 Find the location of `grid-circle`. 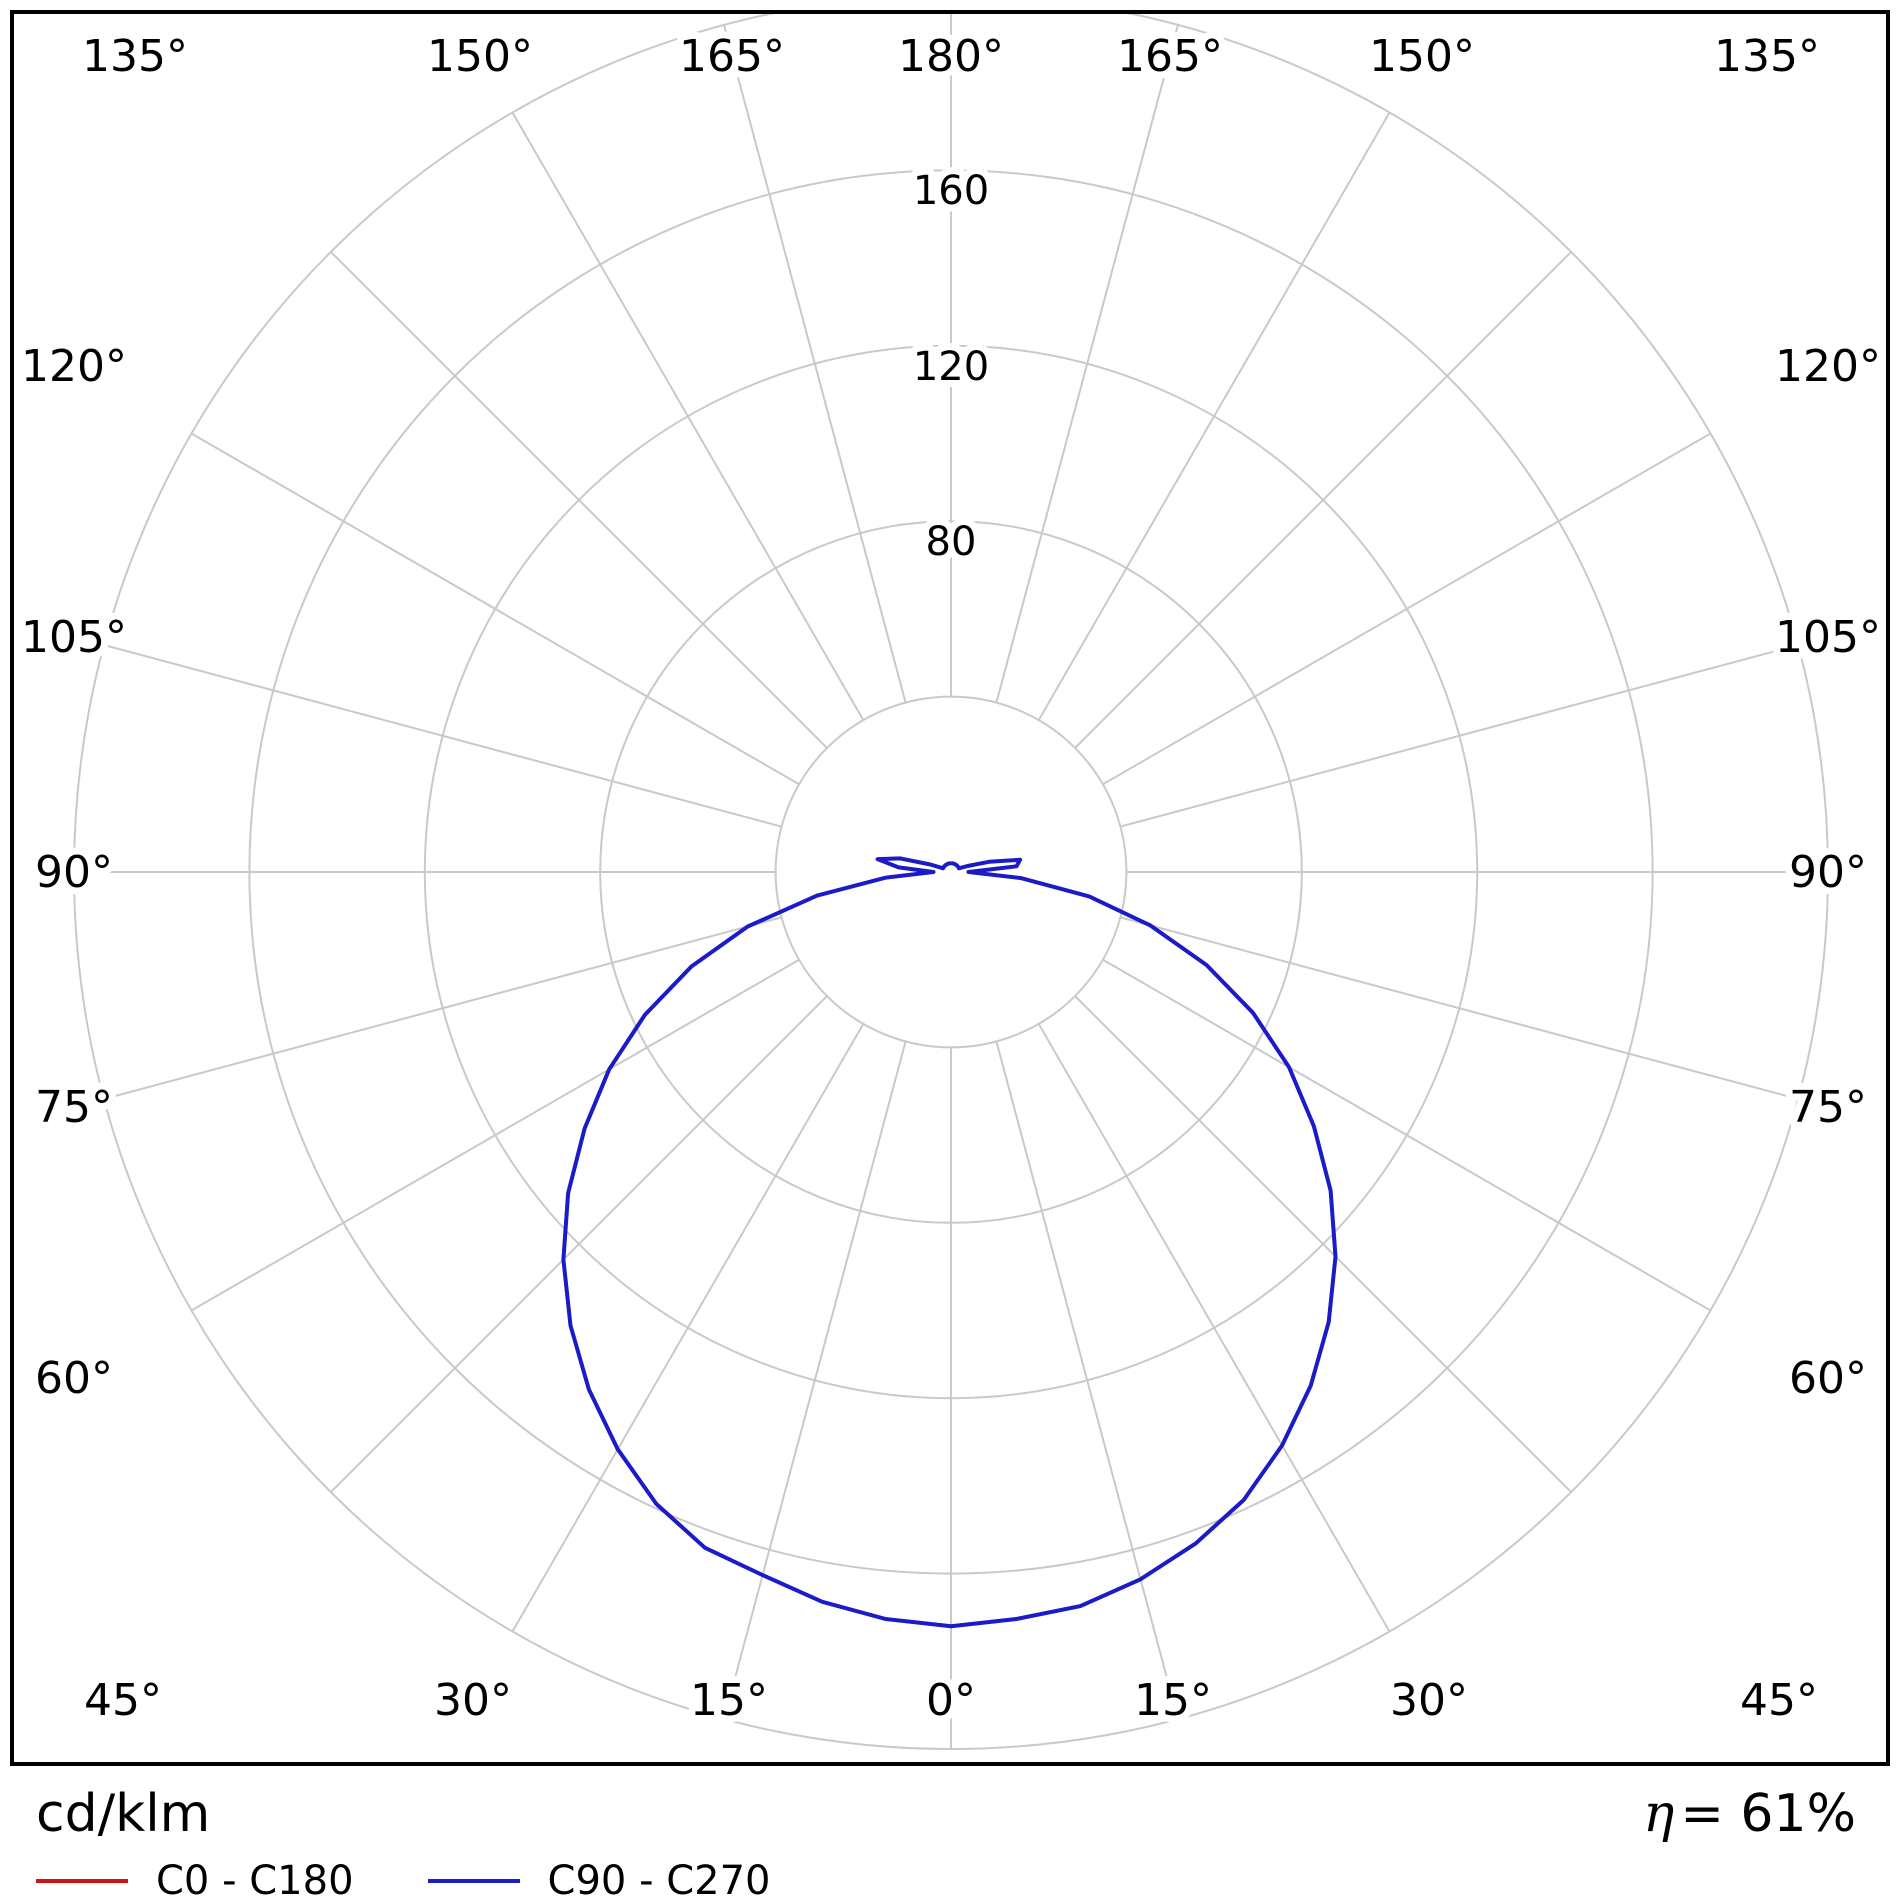

grid-circle is located at coordinates (951, 872).